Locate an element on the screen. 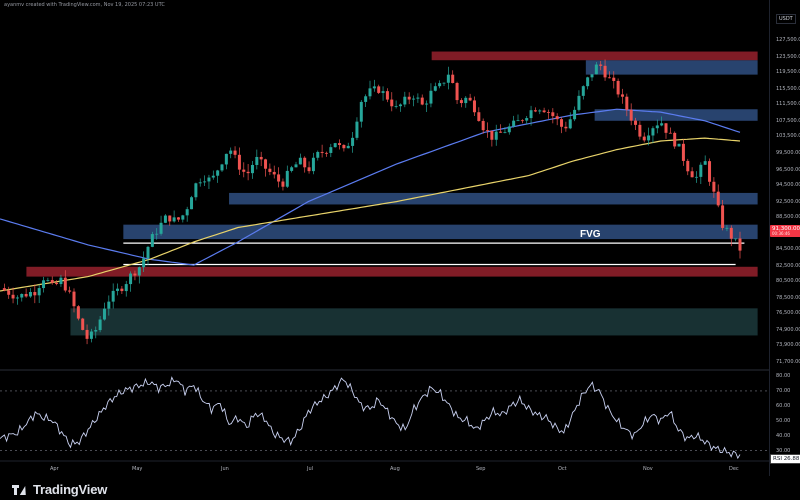 Image resolution: width=800 pixels, height=500 pixels. time-tick-label: Jun is located at coordinates (225, 469).